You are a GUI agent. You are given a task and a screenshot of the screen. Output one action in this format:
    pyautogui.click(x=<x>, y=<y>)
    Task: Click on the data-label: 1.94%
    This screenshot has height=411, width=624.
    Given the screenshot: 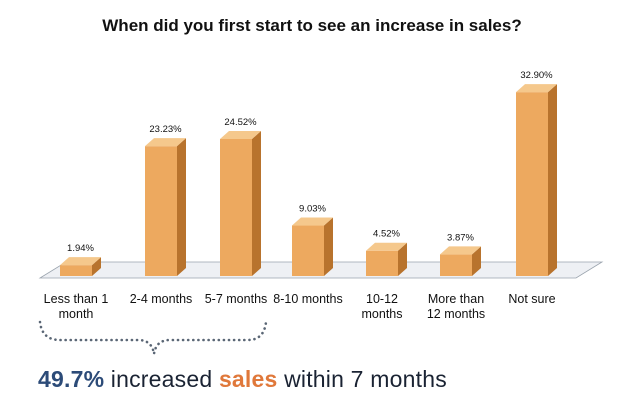 What is the action you would take?
    pyautogui.click(x=80, y=248)
    